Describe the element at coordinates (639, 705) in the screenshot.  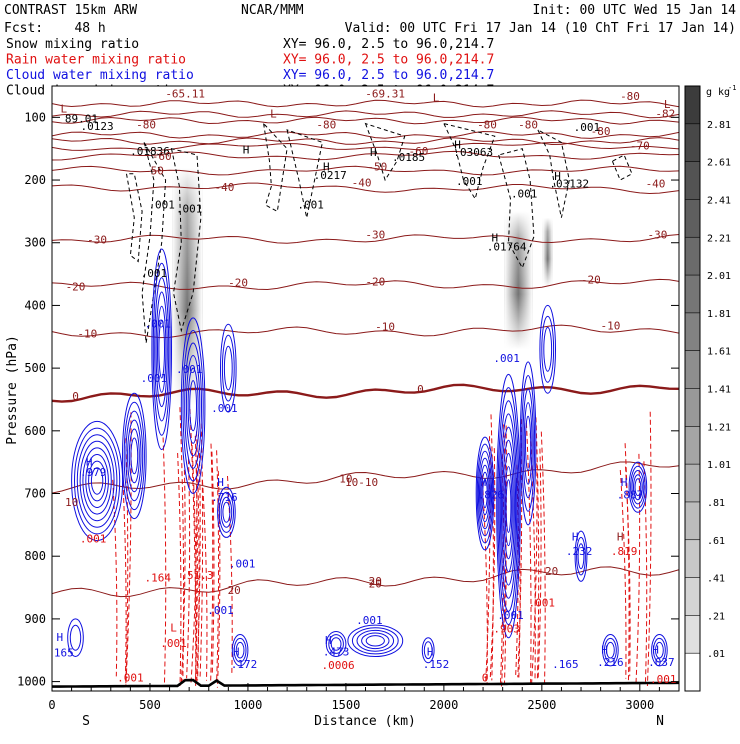
I see `x-tick-label-3000: 3000` at that location.